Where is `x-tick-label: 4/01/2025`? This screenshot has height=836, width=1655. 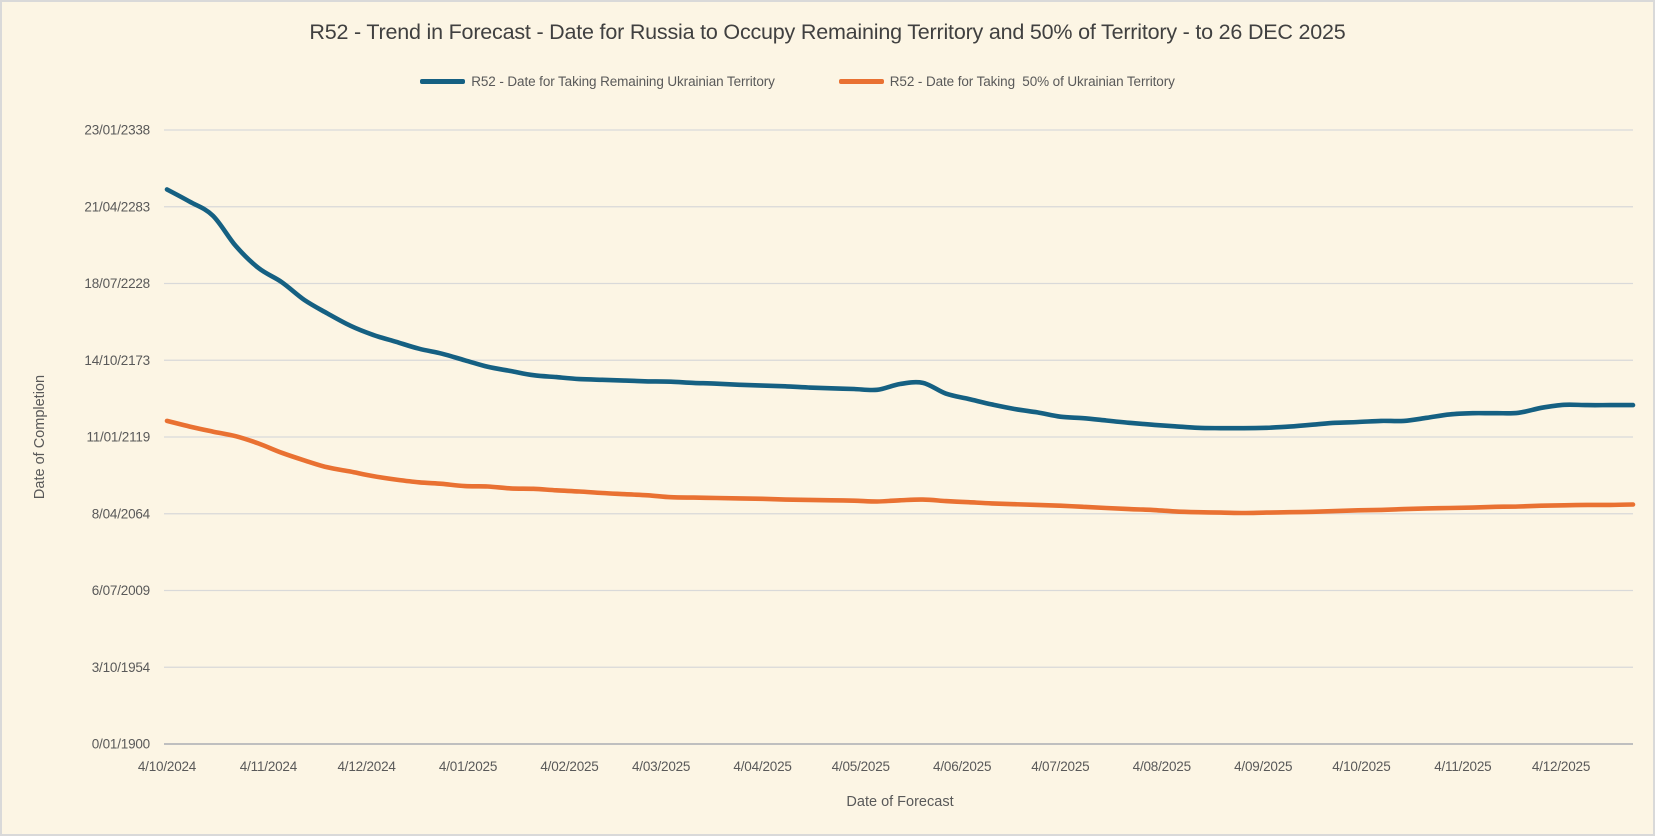 x-tick-label: 4/01/2025 is located at coordinates (468, 766).